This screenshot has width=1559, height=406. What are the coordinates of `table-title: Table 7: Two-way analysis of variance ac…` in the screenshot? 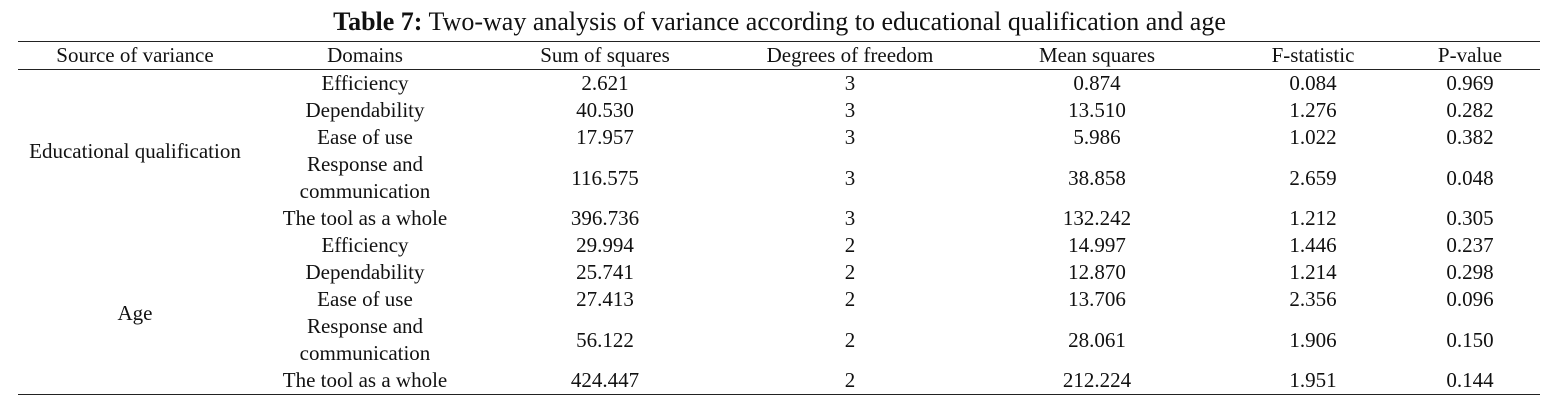 It's located at (779, 22).